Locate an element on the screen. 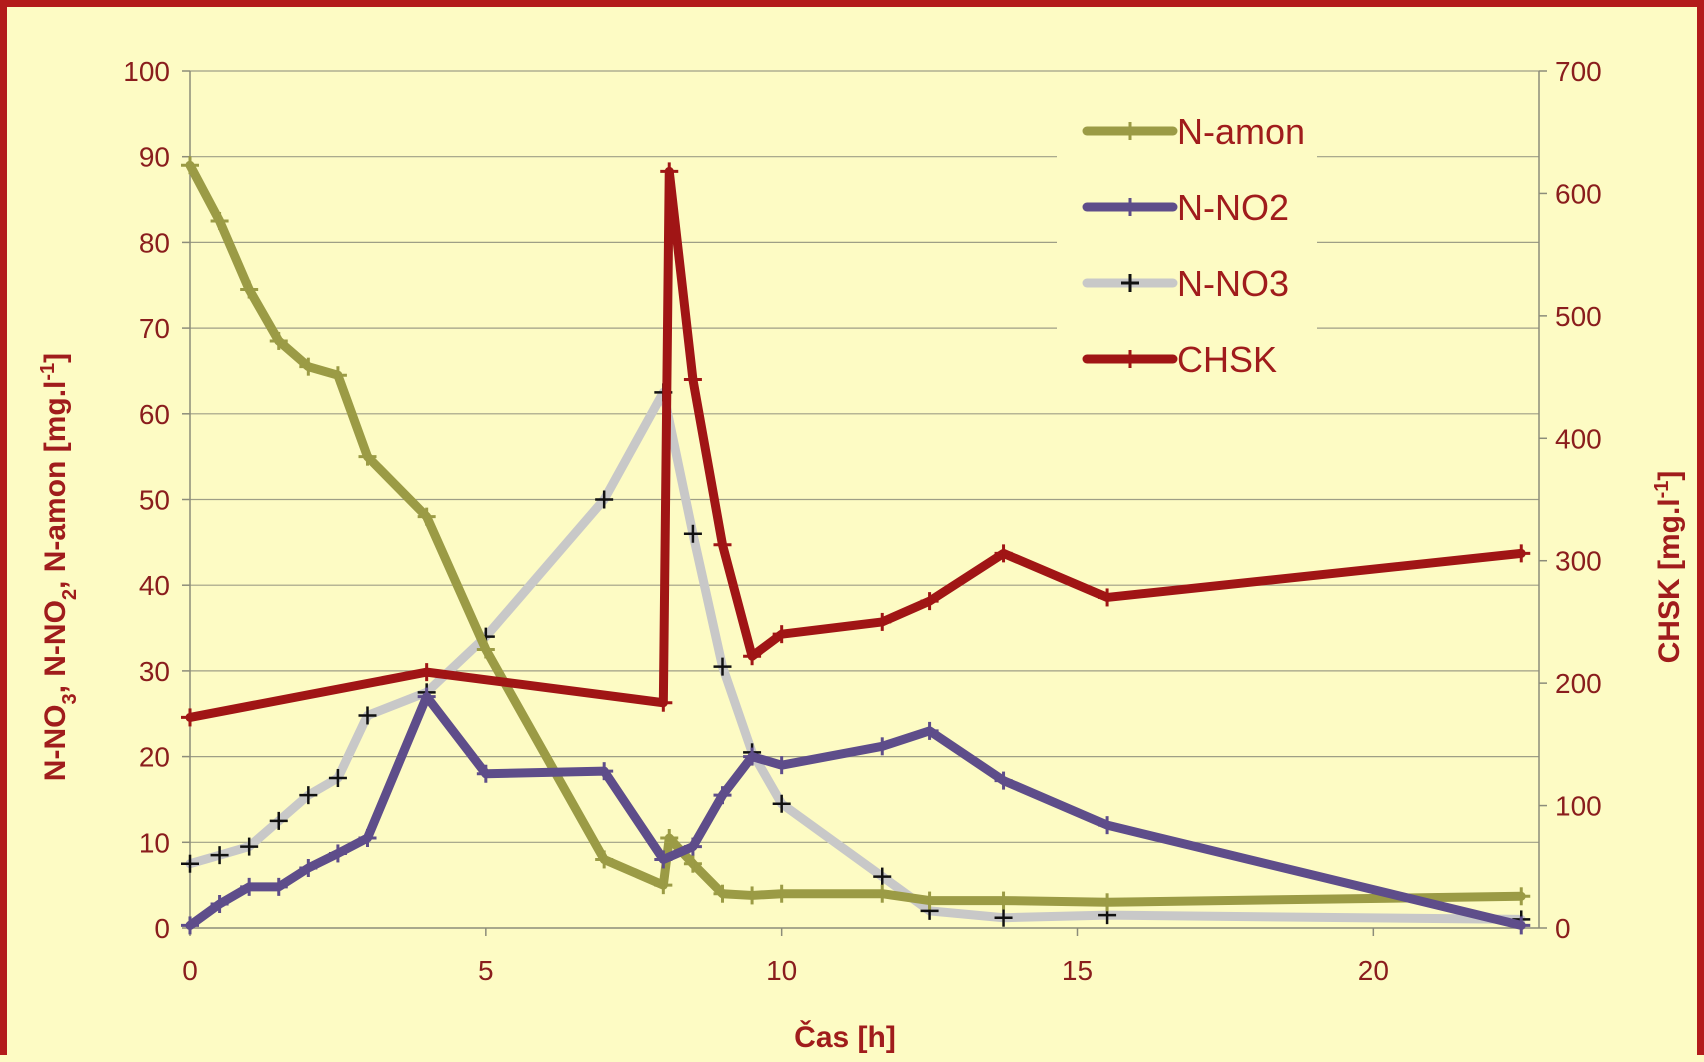 The width and height of the screenshot is (1704, 1062). right-y-axis-title: CHSK [mg.l-1] is located at coordinates (1668, 567).